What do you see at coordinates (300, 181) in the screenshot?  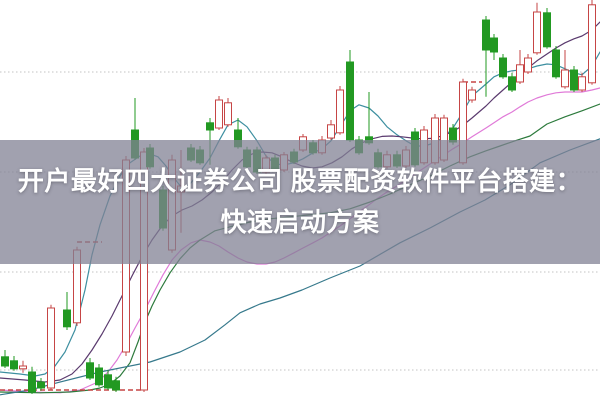 I see `caption-line-1: 开户最好四大证券公司 股票配资软件平台搭建：` at bounding box center [300, 181].